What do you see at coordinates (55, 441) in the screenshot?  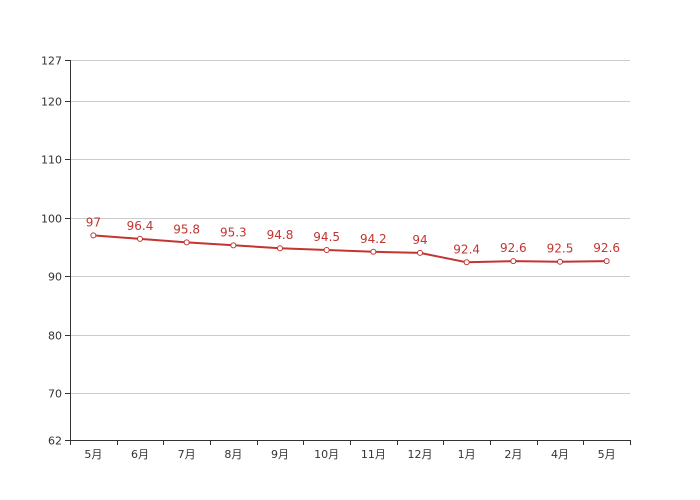 I see `y-tick-label: 62` at bounding box center [55, 441].